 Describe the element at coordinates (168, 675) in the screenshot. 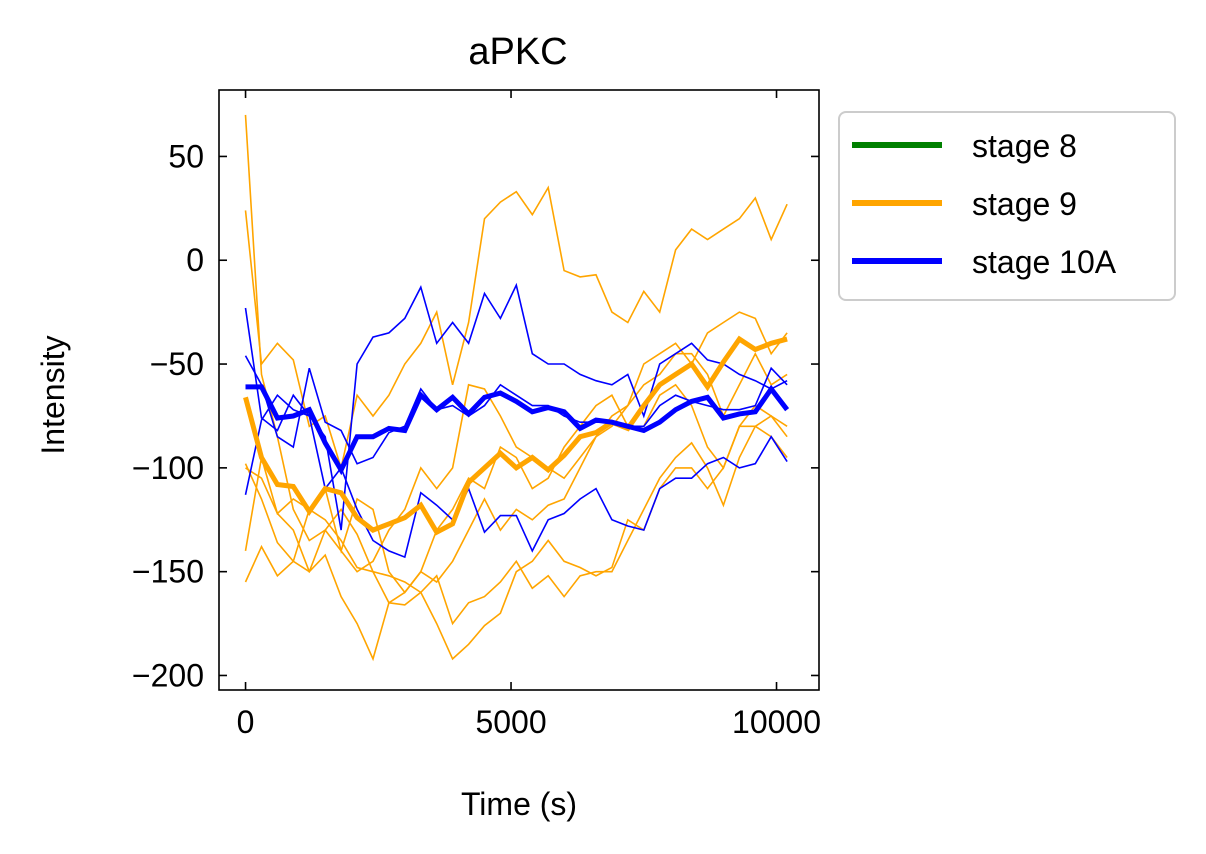

I see `y-tick-label: −200` at that location.